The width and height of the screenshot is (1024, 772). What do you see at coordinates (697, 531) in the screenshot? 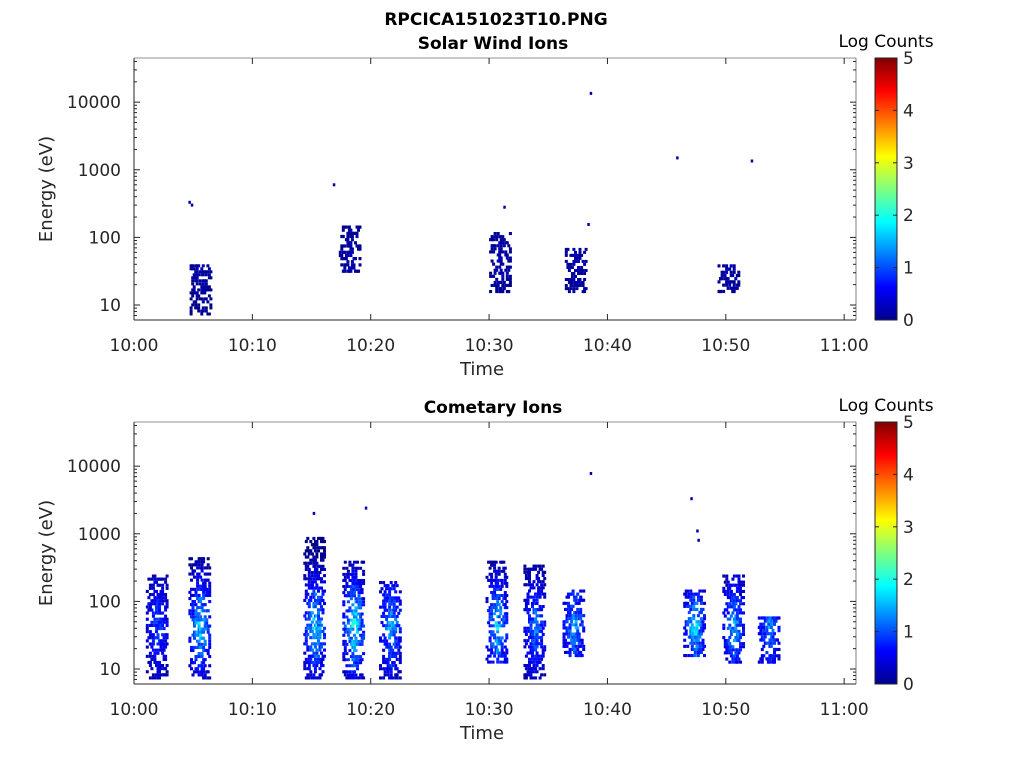
I see `heatmap-point` at bounding box center [697, 531].